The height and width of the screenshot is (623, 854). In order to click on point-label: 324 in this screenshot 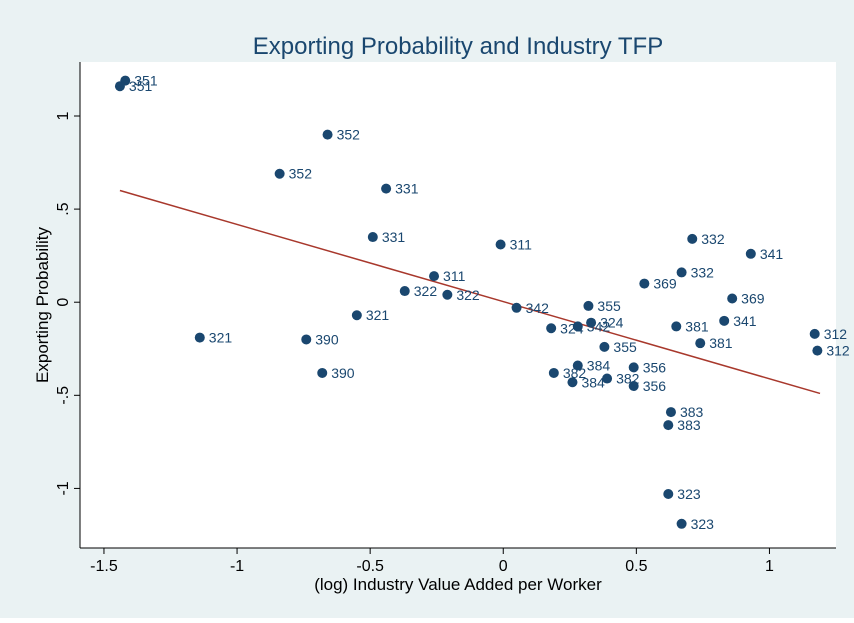, I will do `click(612, 323)`.